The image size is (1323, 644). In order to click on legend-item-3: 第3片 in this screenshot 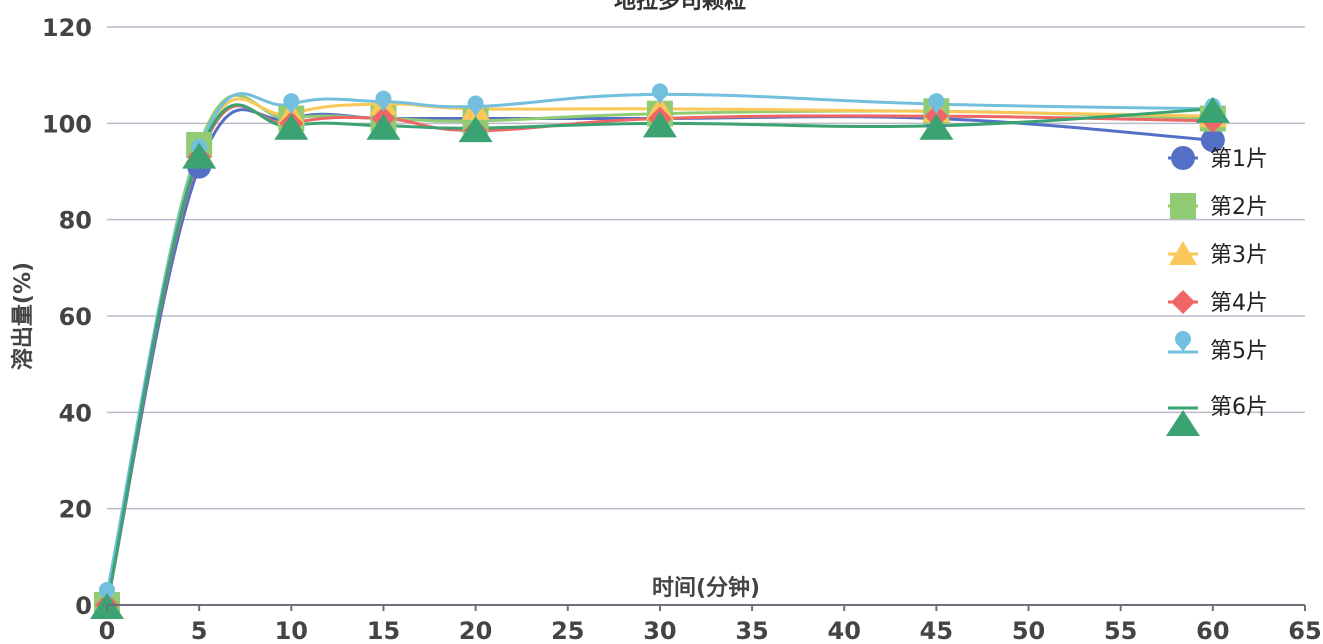, I will do `click(1218, 254)`.